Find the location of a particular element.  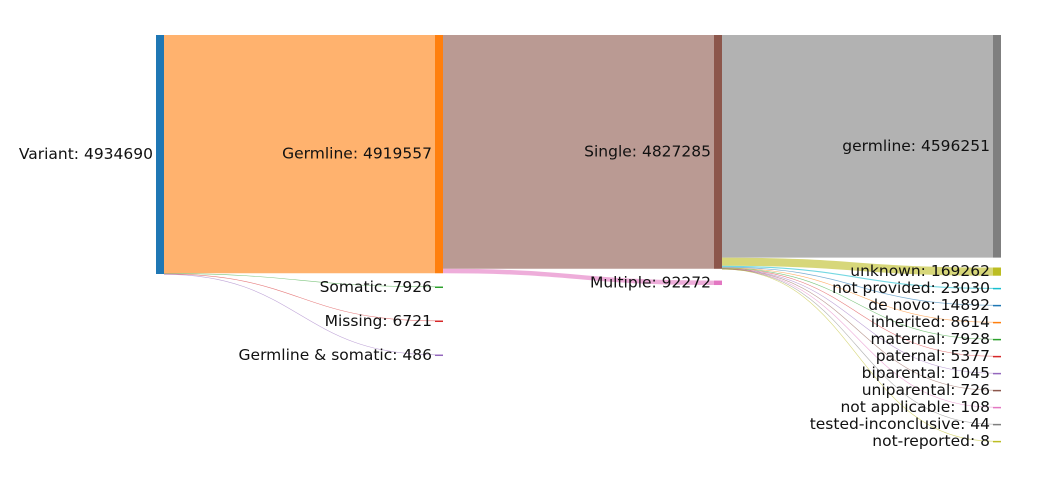

link-single-o_testedinc is located at coordinates (857, 346).